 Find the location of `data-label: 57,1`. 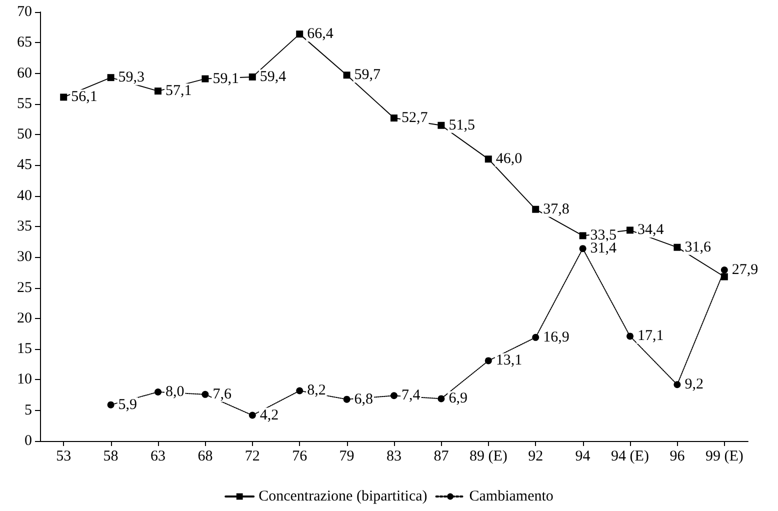

data-label: 57,1 is located at coordinates (179, 91).